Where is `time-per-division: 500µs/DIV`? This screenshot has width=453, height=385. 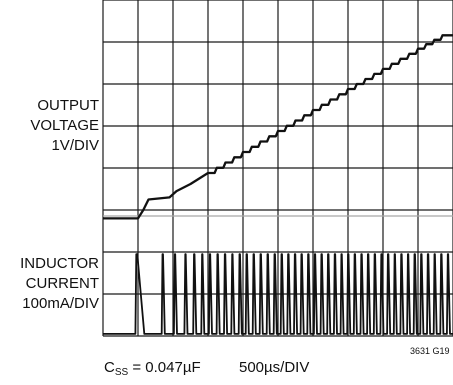
time-per-division: 500µs/DIV is located at coordinates (274, 367).